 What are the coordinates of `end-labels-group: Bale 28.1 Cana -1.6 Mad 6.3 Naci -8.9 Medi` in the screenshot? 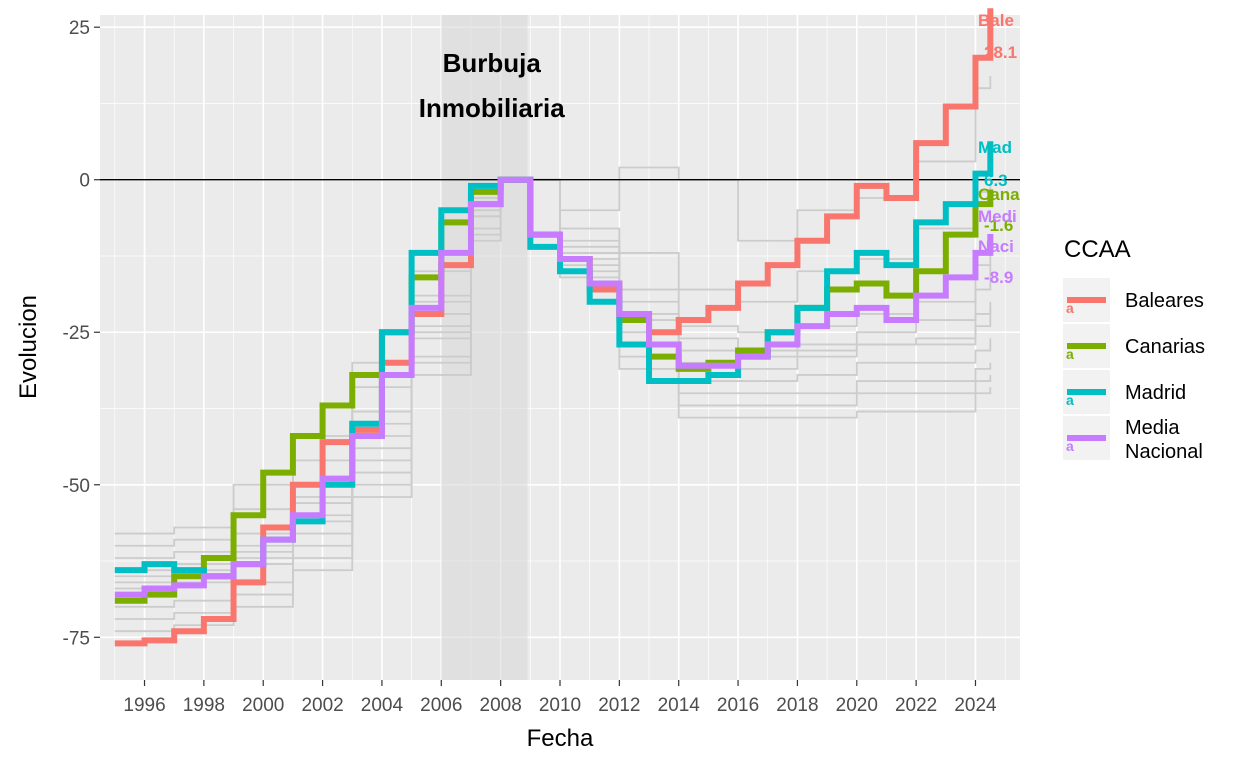 It's located at (999, 149).